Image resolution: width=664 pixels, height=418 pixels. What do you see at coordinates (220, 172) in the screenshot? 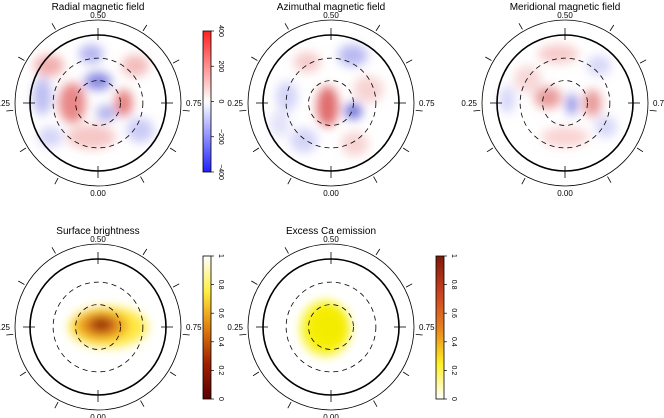
I see `colorbar-tick-label: −400` at bounding box center [220, 172].